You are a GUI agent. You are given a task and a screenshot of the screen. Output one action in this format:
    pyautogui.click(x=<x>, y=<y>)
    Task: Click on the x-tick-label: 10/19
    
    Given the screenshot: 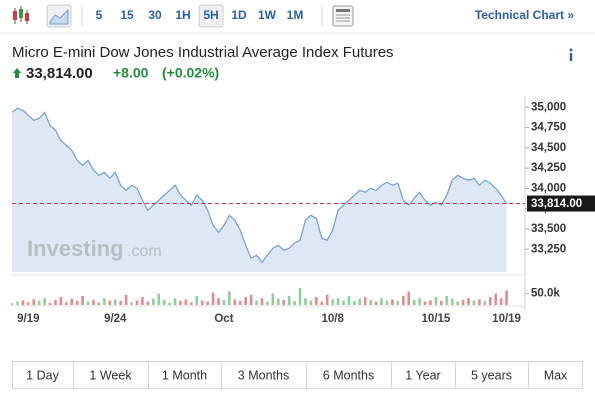 What is the action you would take?
    pyautogui.click(x=506, y=319)
    